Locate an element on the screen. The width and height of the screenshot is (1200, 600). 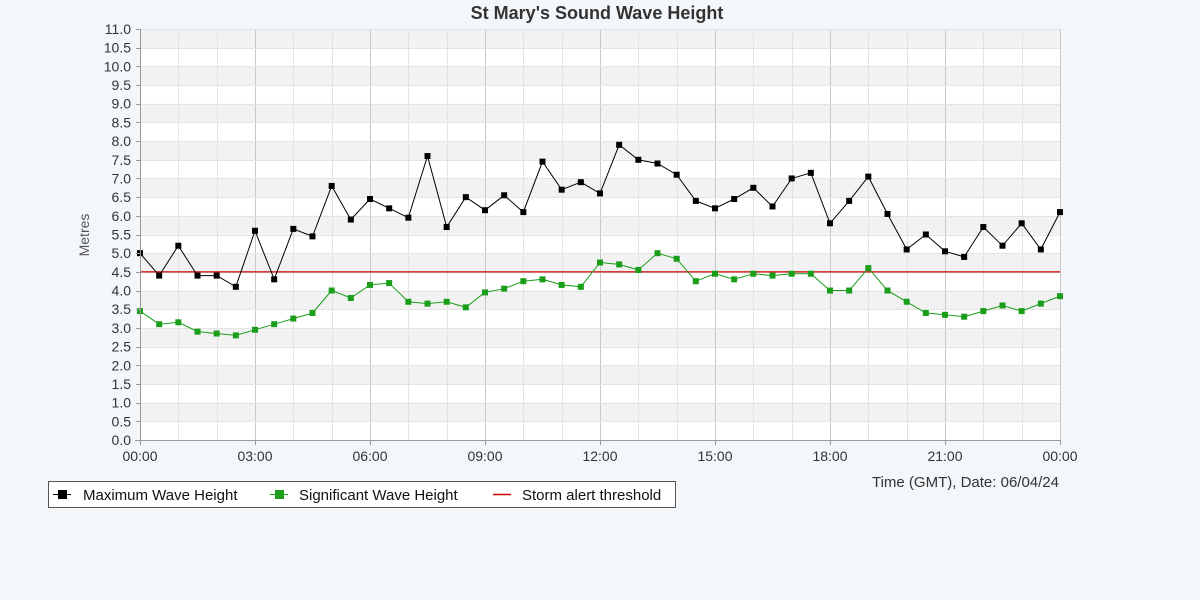
y-tick-label: 5.5 is located at coordinates (122, 235).